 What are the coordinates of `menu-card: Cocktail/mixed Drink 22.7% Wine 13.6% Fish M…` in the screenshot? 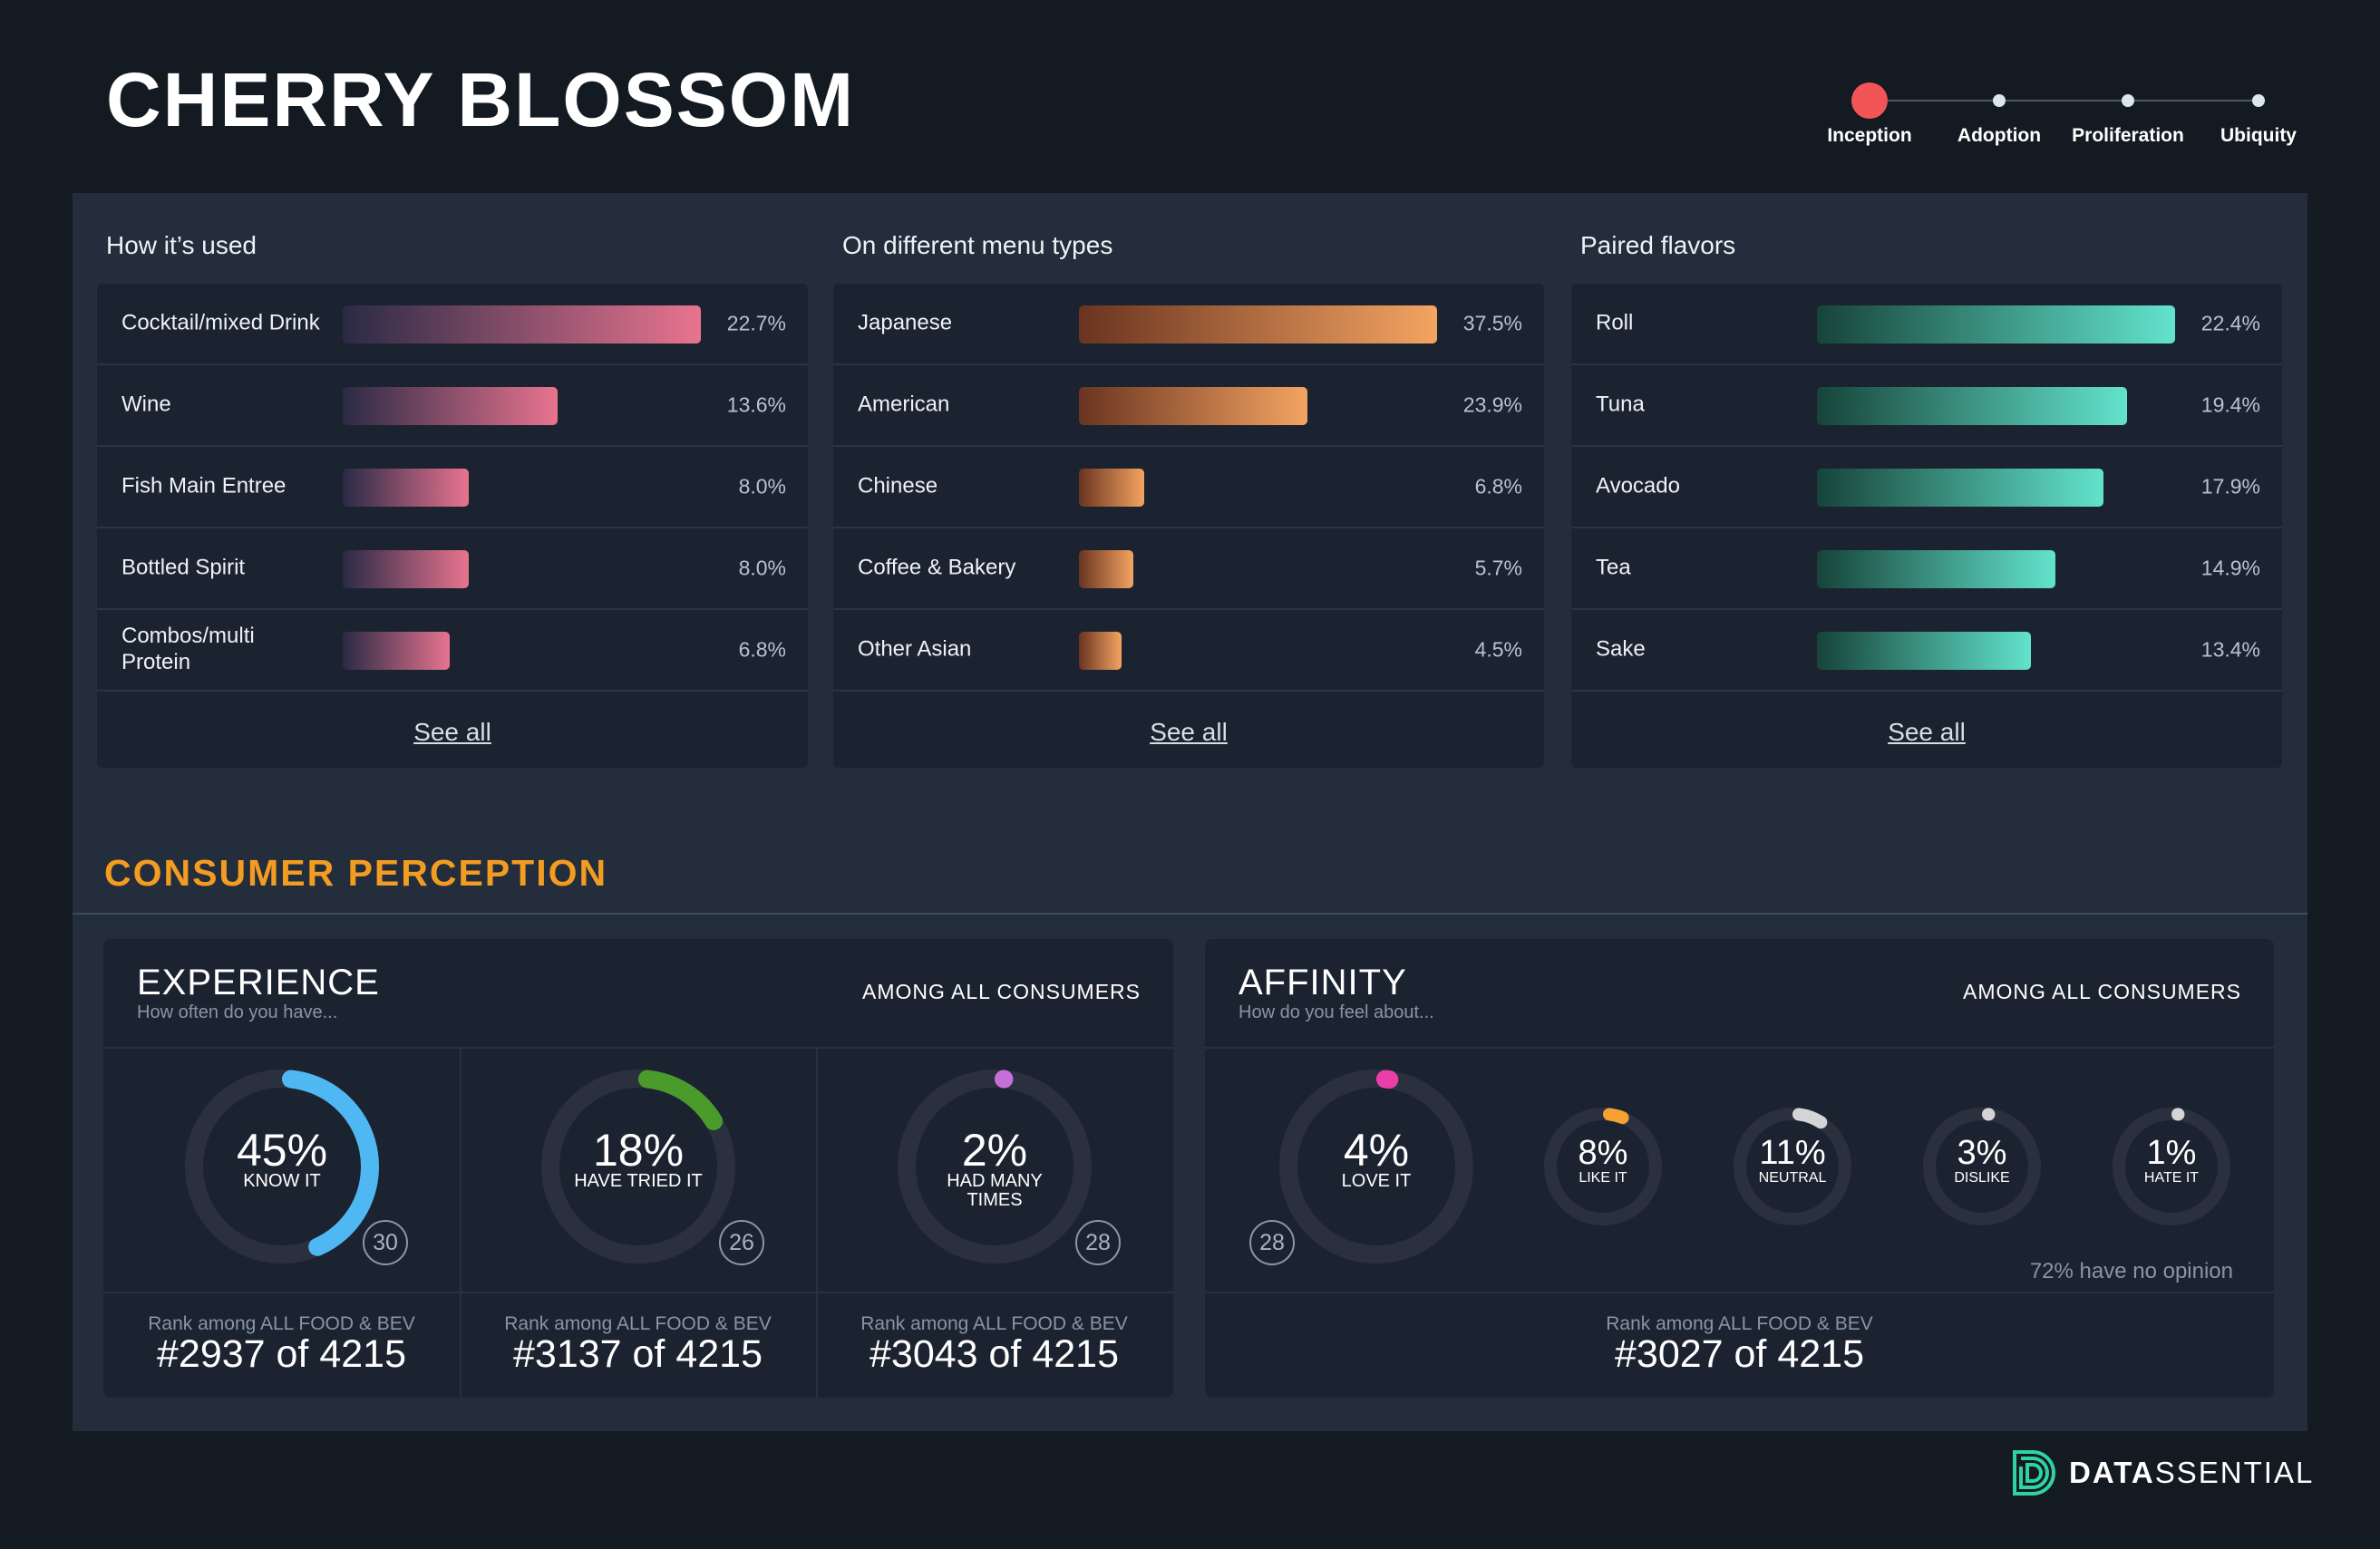 It's located at (452, 526).